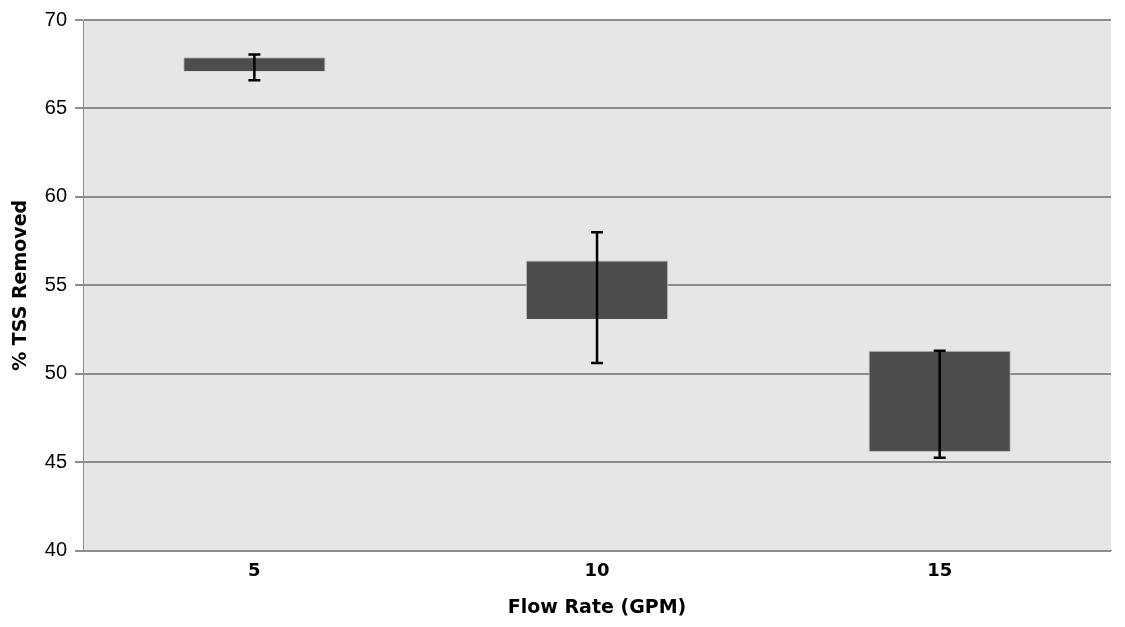  Describe the element at coordinates (940, 570) in the screenshot. I see `x-tick-label: 15` at that location.